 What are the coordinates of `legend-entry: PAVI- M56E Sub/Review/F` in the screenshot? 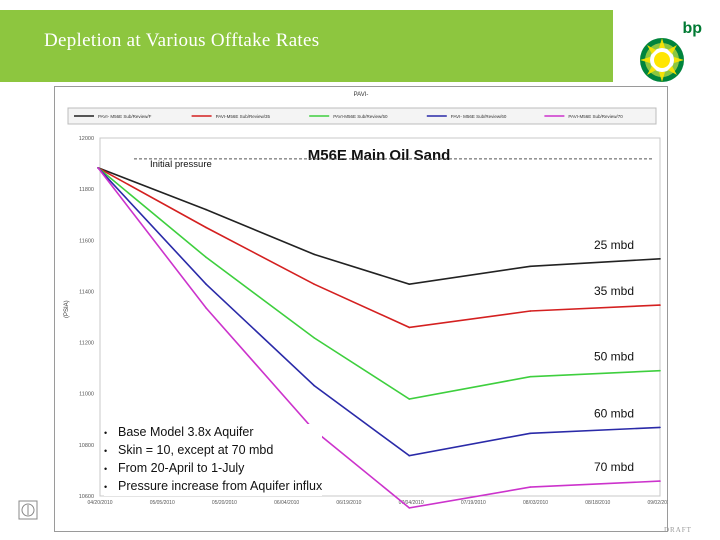 It's located at (125, 116).